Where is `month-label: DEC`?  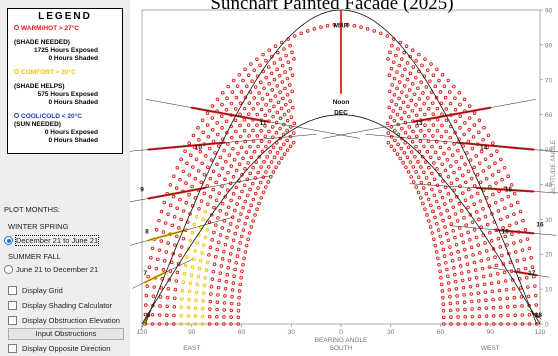 month-label: DEC is located at coordinates (341, 113).